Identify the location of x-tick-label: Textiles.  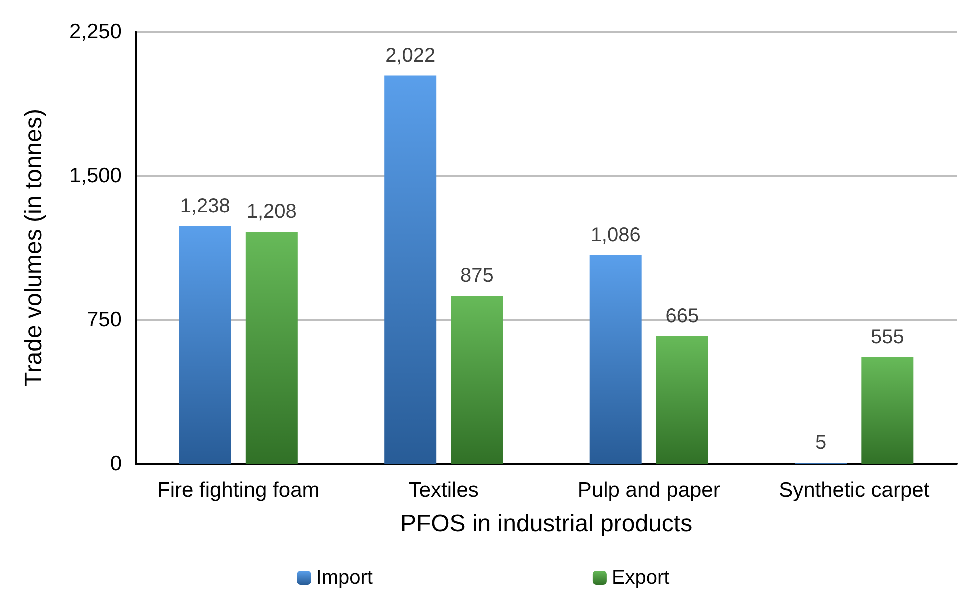
(443, 490).